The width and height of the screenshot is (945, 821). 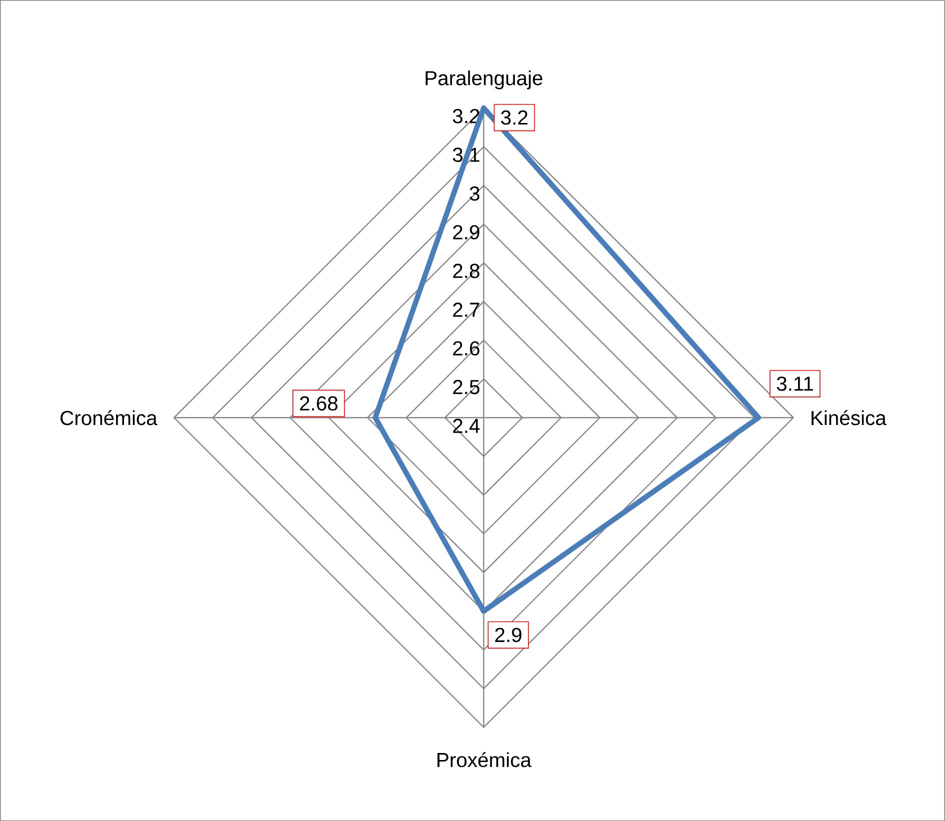 I want to click on data-label: 3.2, so click(x=514, y=117).